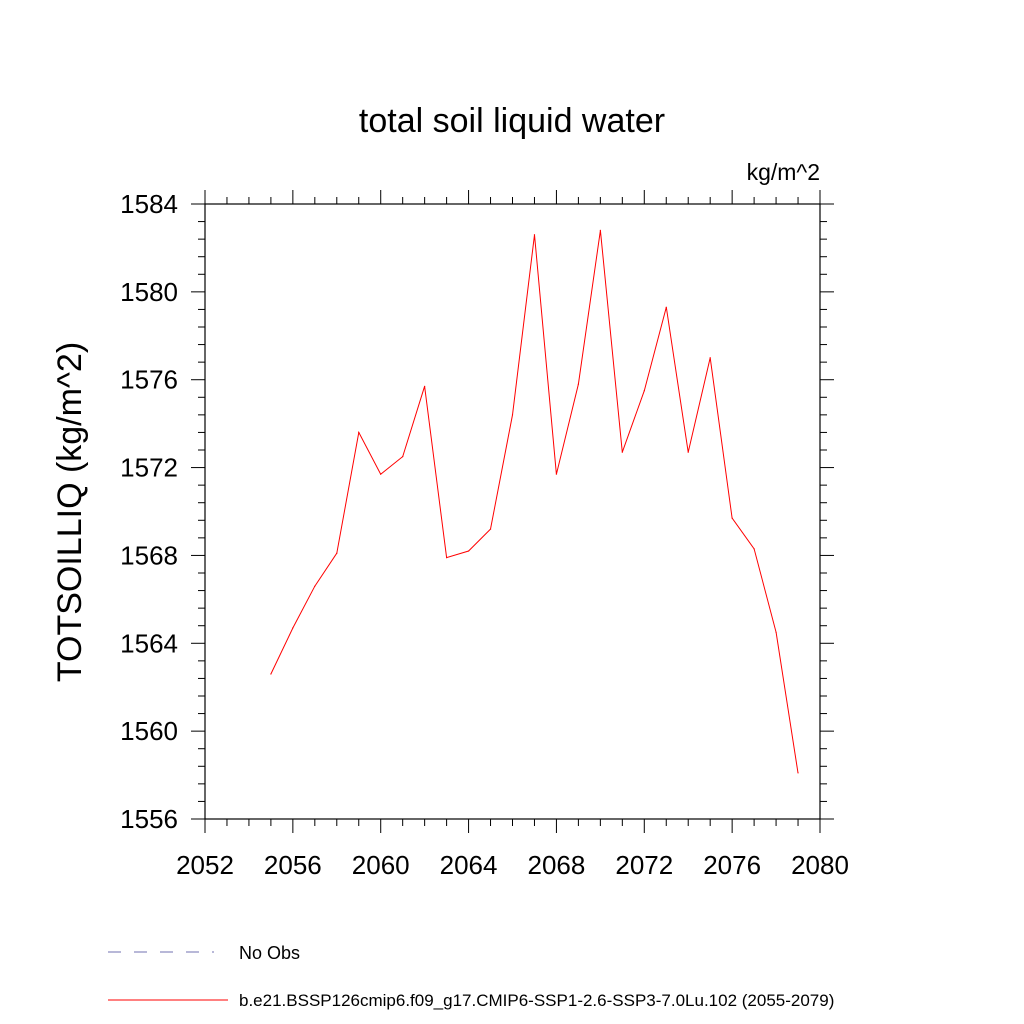  Describe the element at coordinates (149, 643) in the screenshot. I see `y-tick-label: 1564` at that location.